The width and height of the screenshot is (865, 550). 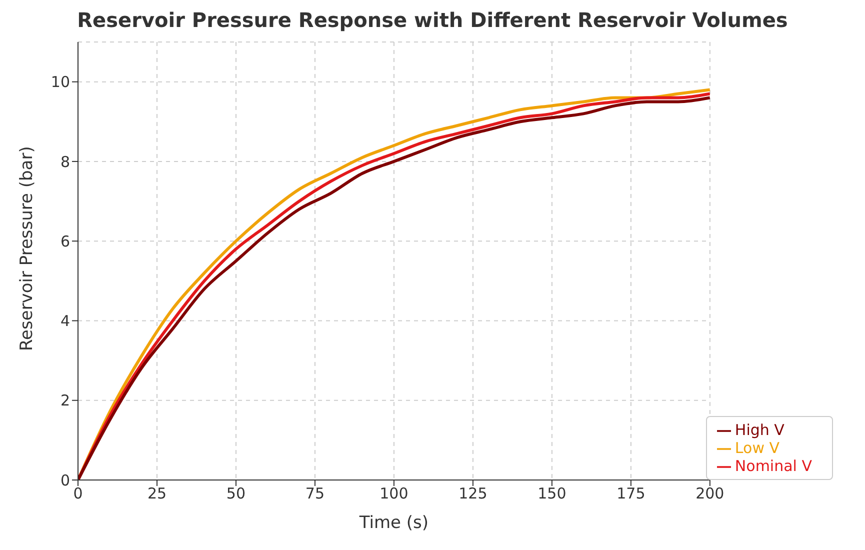 What do you see at coordinates (65, 321) in the screenshot?
I see `y-tick-label: 4` at bounding box center [65, 321].